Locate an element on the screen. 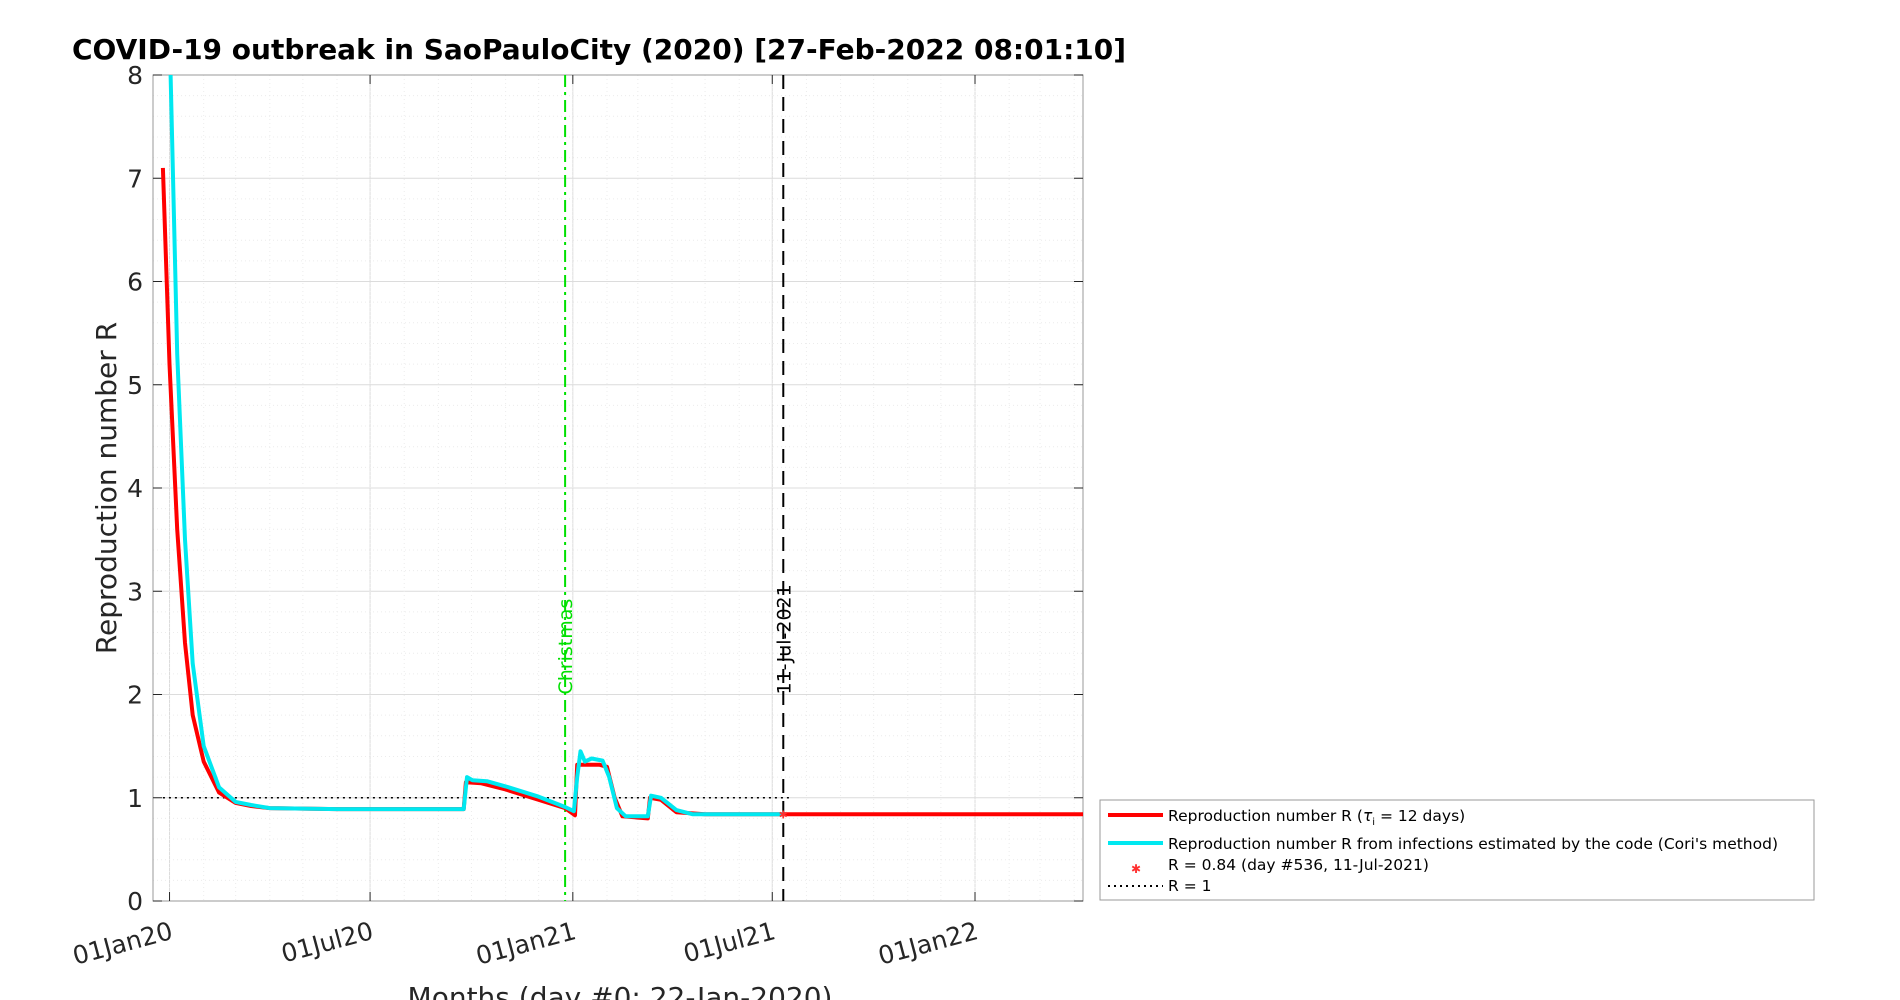  x-tick-label: 01Jan21 is located at coordinates (526, 943).